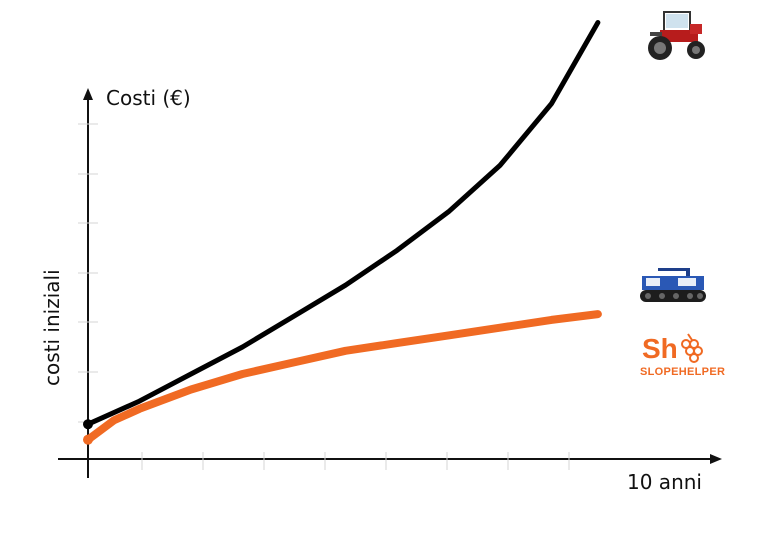  What do you see at coordinates (148, 98) in the screenshot?
I see `y-axis-title: Costi (€)` at bounding box center [148, 98].